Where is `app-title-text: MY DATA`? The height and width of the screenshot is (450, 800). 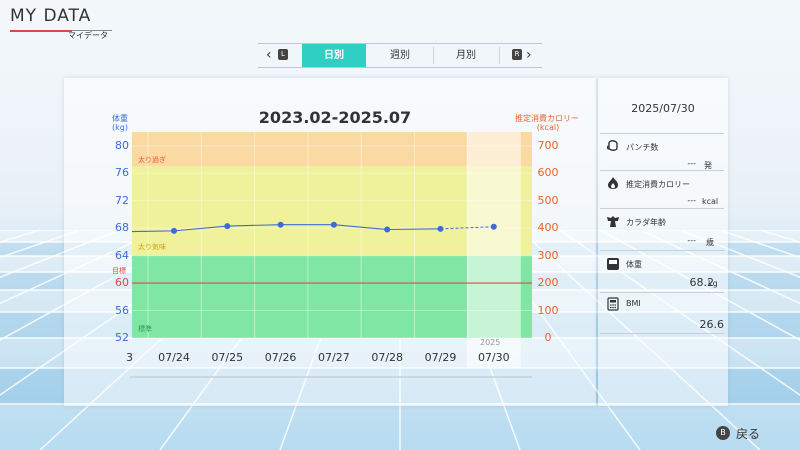
app-title-text: MY DATA is located at coordinates (51, 16).